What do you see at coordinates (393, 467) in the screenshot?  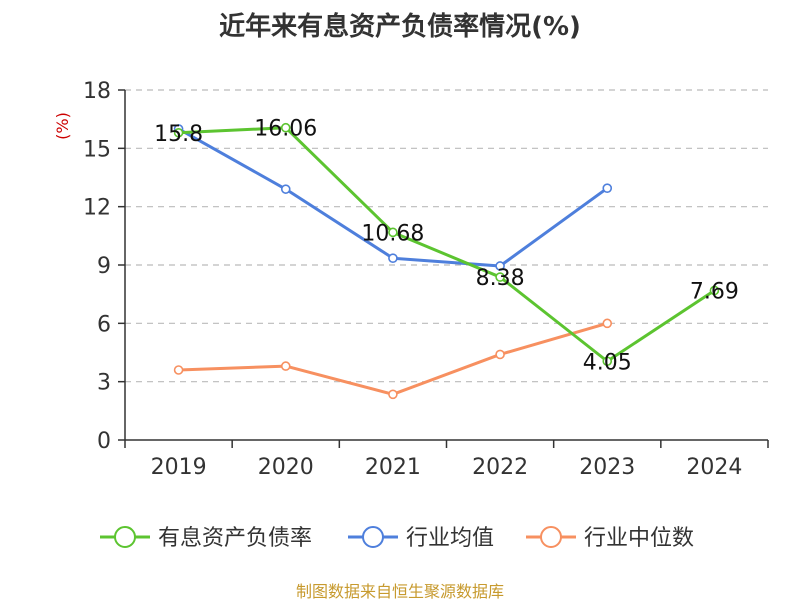 I see `x-tick-label: 2021` at bounding box center [393, 467].